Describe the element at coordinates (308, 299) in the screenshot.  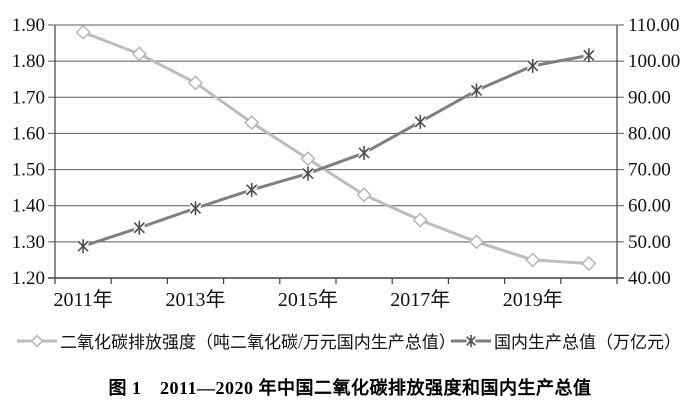
I see `x-axis-tick-label: 2015年` at that location.